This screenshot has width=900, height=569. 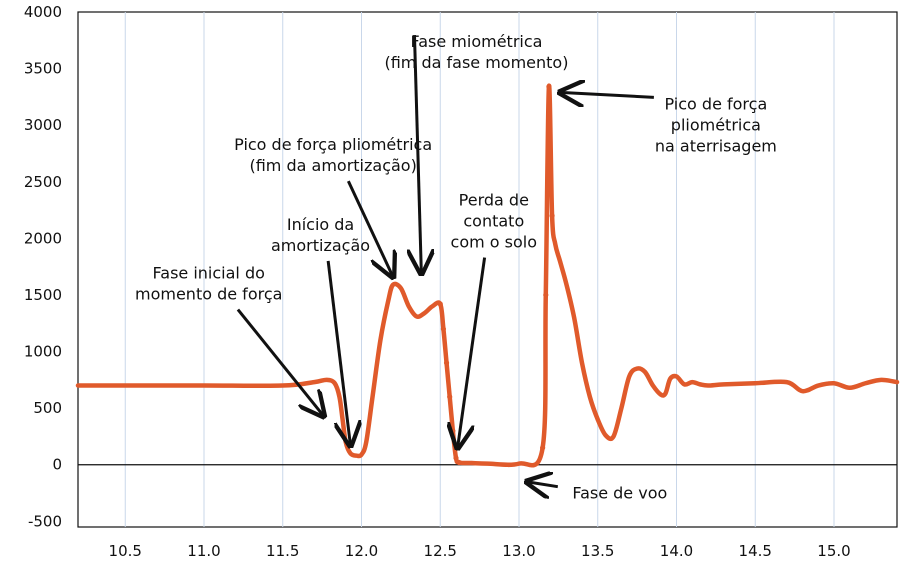 I want to click on annotation-4: Perda de contato com o solo, so click(x=494, y=319).